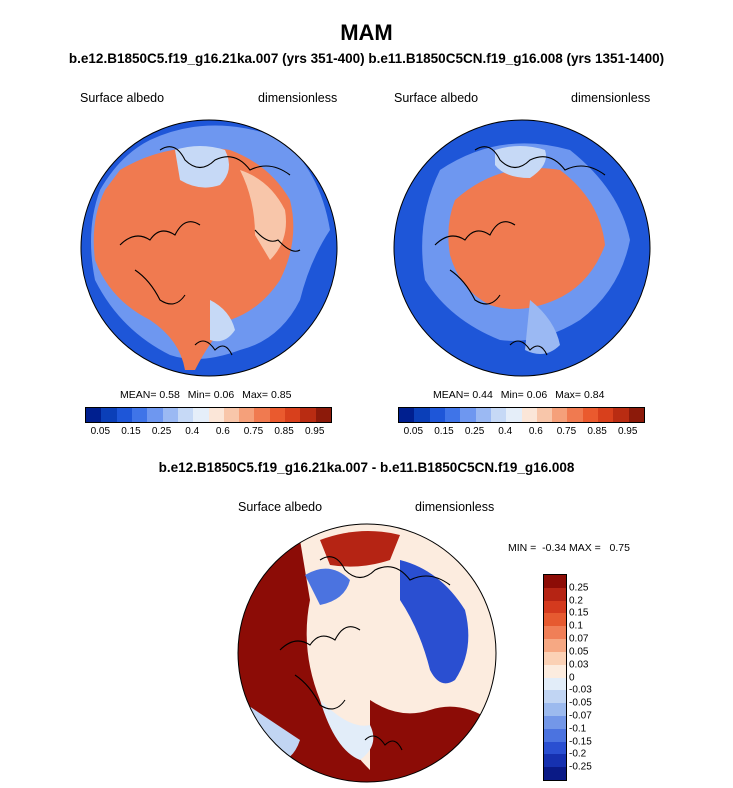  I want to click on panel1-max-label: Max=, so click(255, 395).